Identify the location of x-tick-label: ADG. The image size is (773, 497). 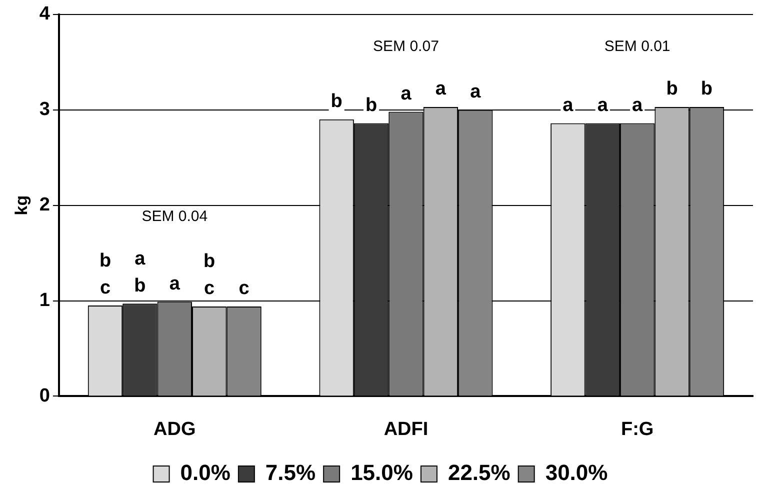
(175, 429).